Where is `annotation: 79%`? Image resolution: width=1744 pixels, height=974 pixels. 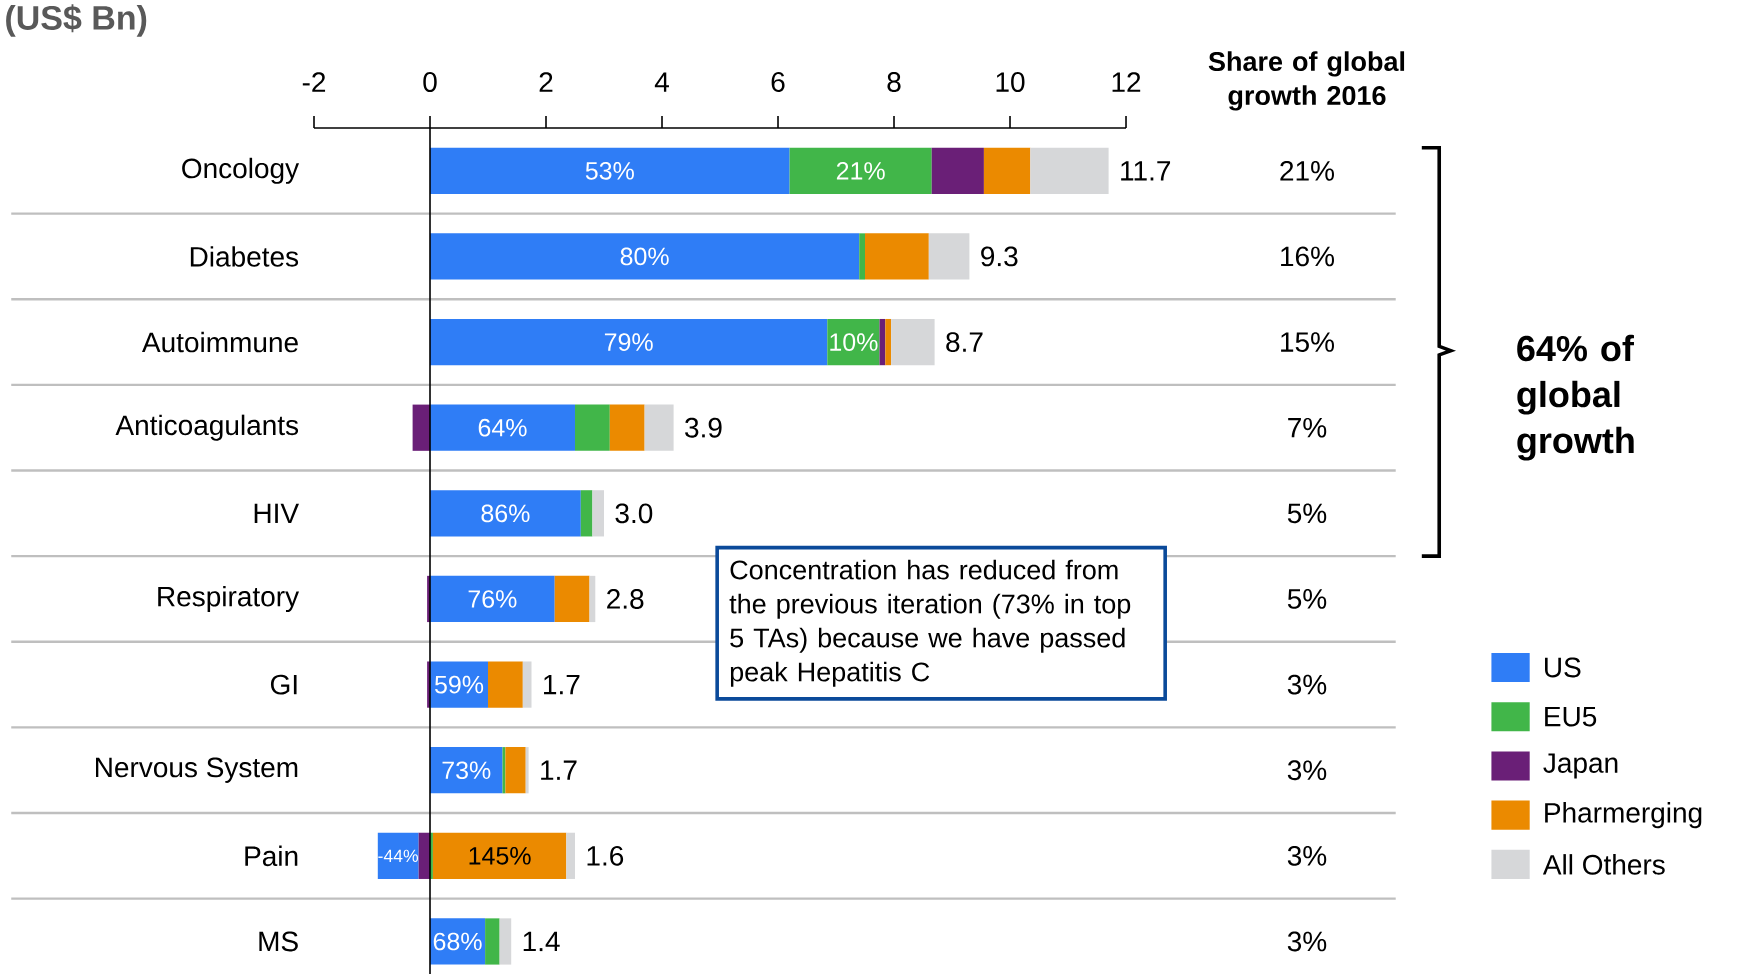 annotation: 79% is located at coordinates (628, 342).